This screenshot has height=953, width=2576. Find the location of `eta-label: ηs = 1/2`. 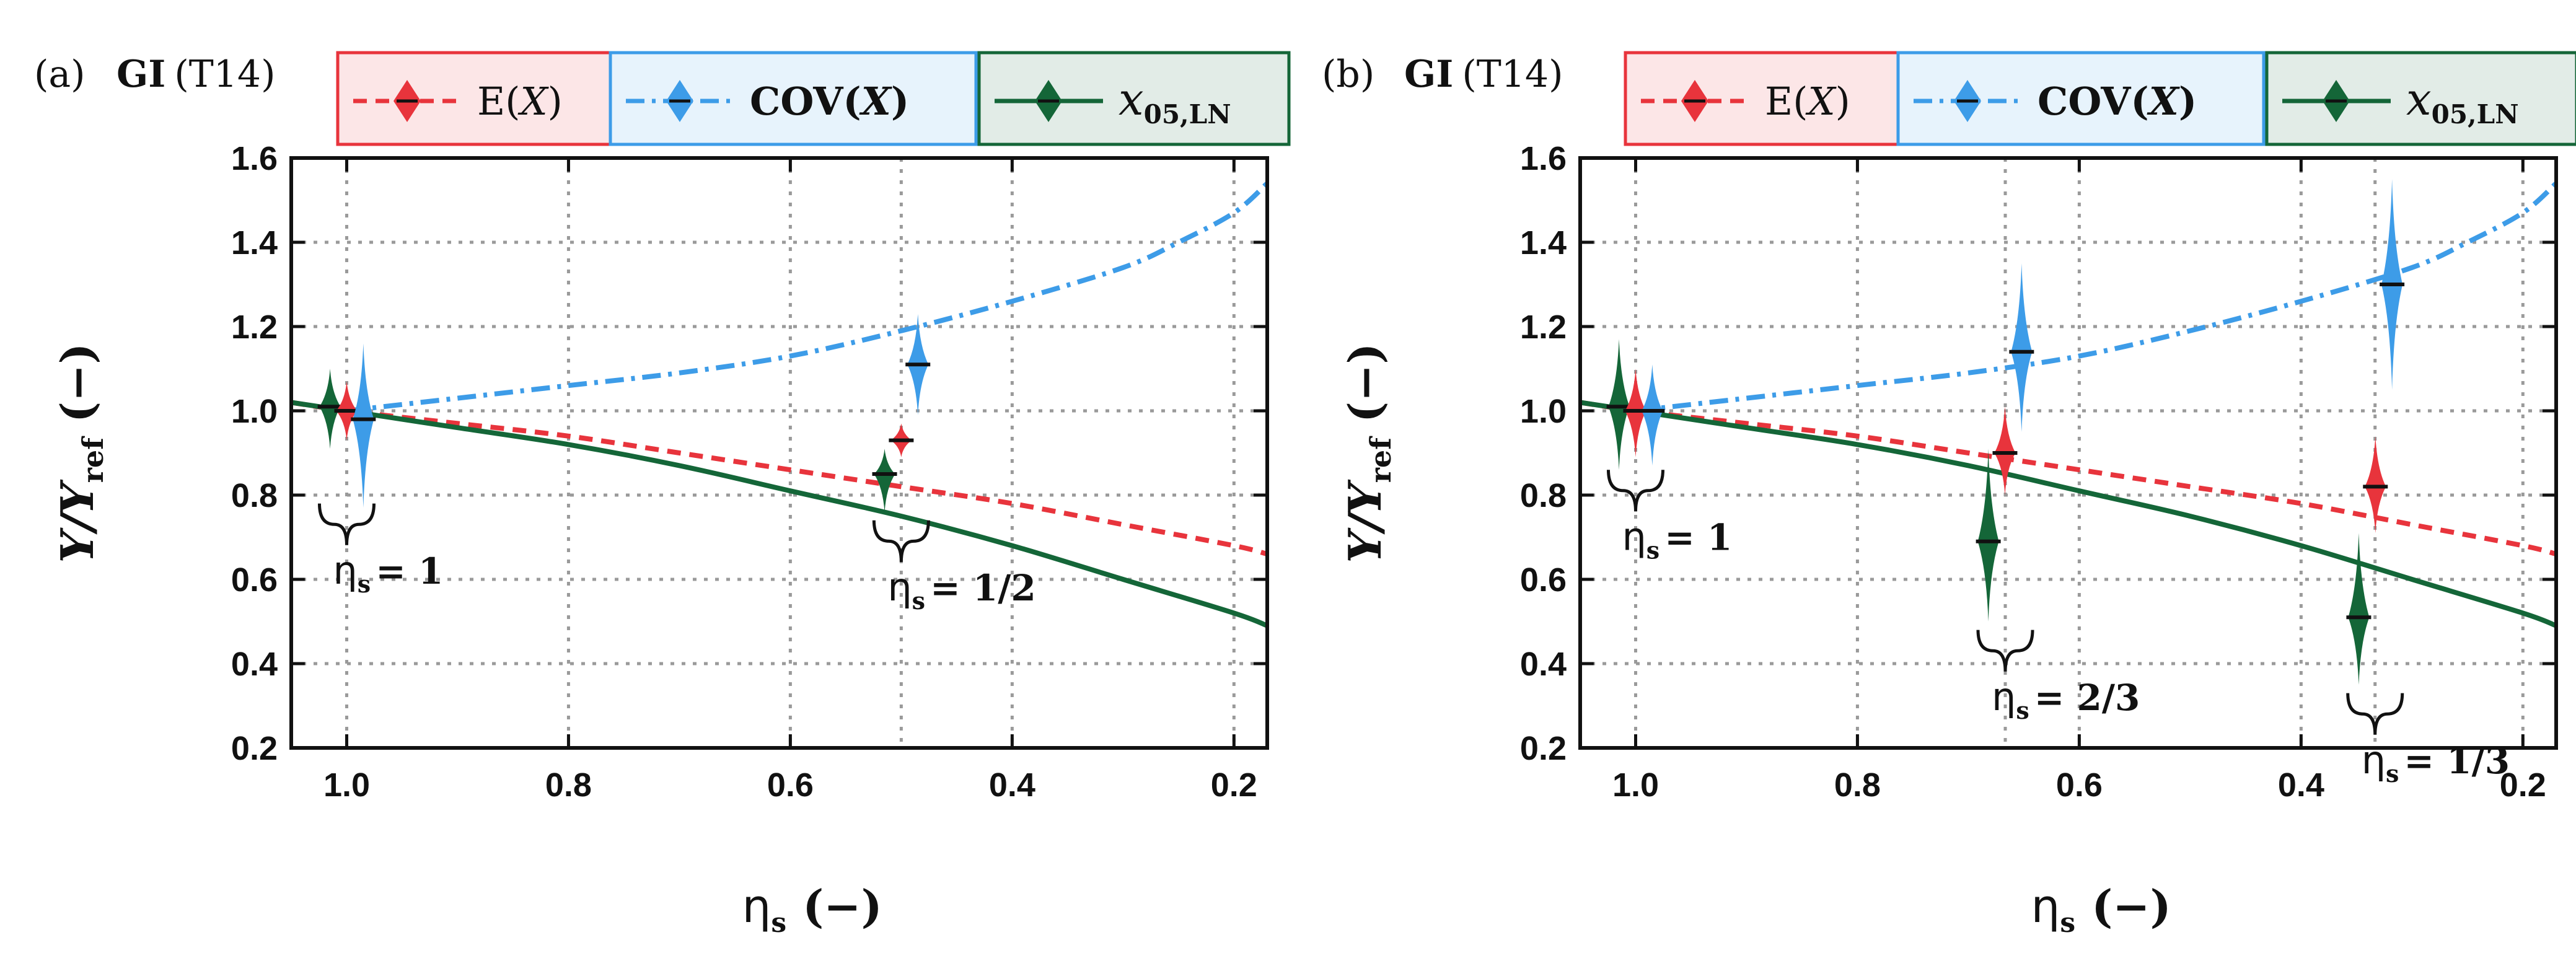

eta-label: ηs = 1/2 is located at coordinates (961, 589).